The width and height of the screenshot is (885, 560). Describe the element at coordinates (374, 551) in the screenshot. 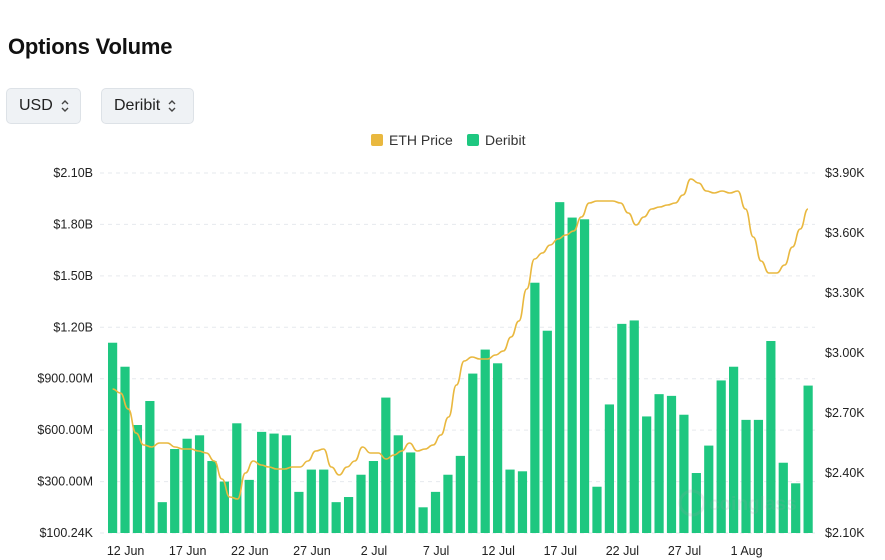

I see `x-tick-label: 2 Jul` at that location.